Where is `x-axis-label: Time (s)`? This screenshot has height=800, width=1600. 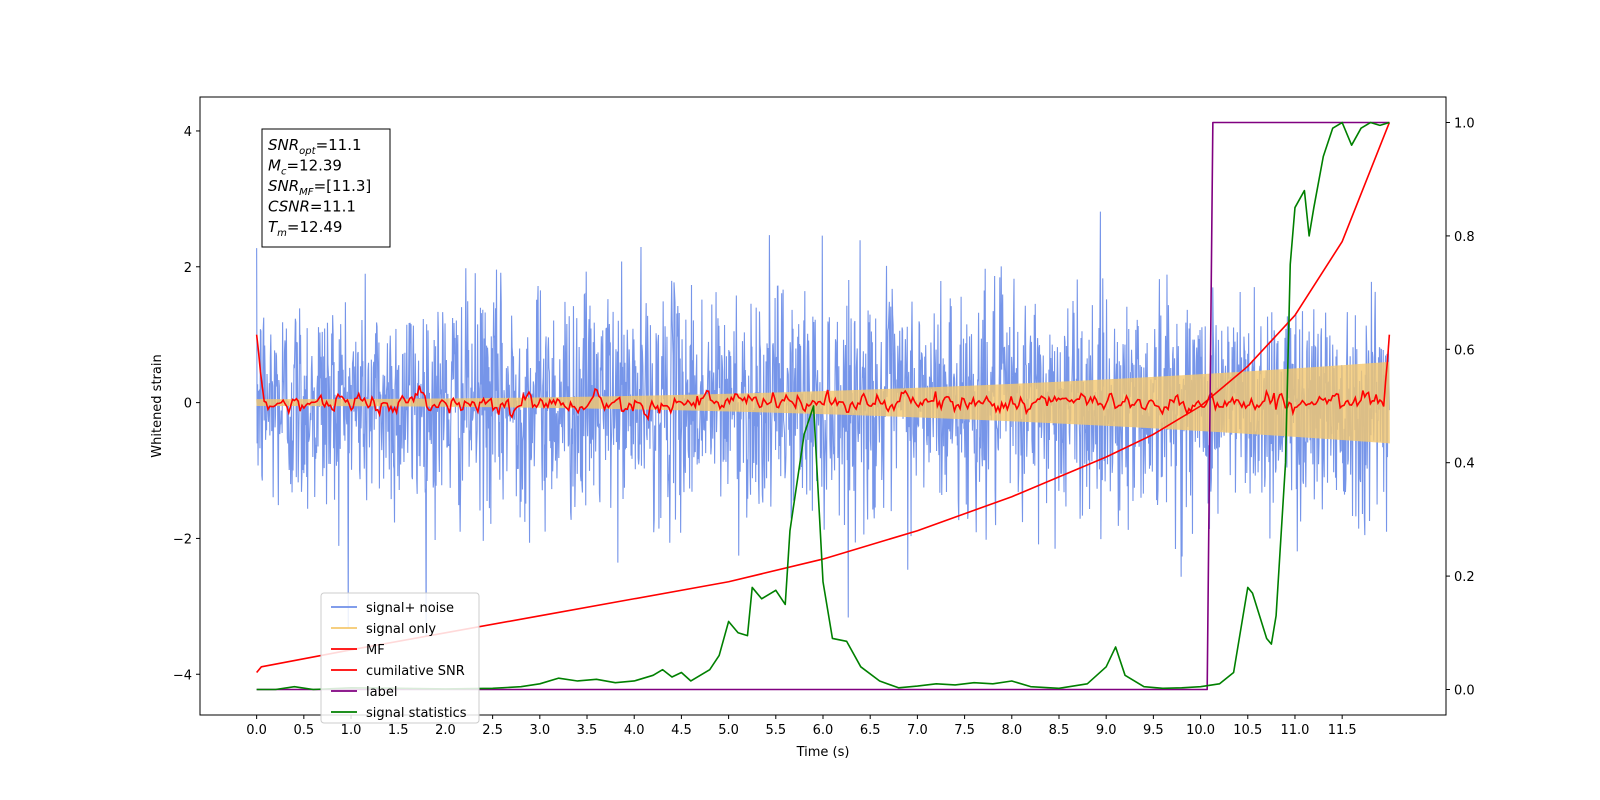
x-axis-label: Time (s) is located at coordinates (823, 752).